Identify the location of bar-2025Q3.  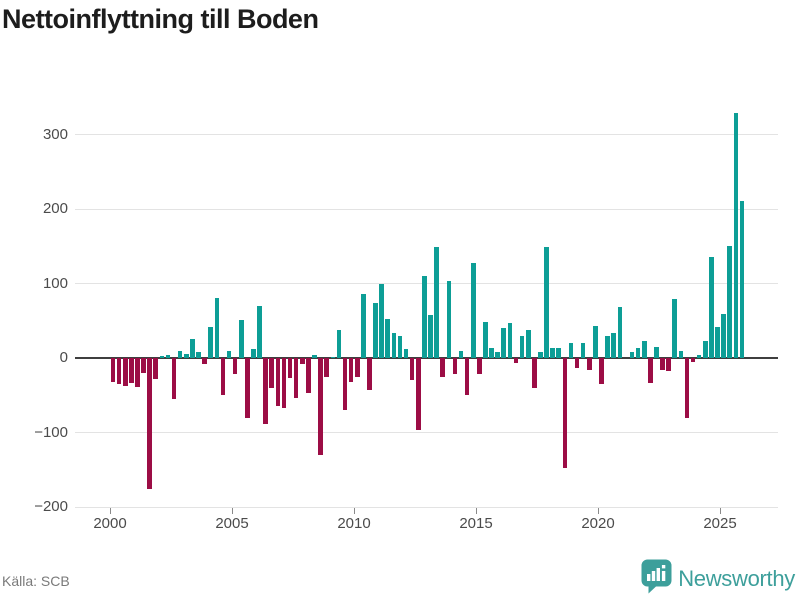
(736, 235).